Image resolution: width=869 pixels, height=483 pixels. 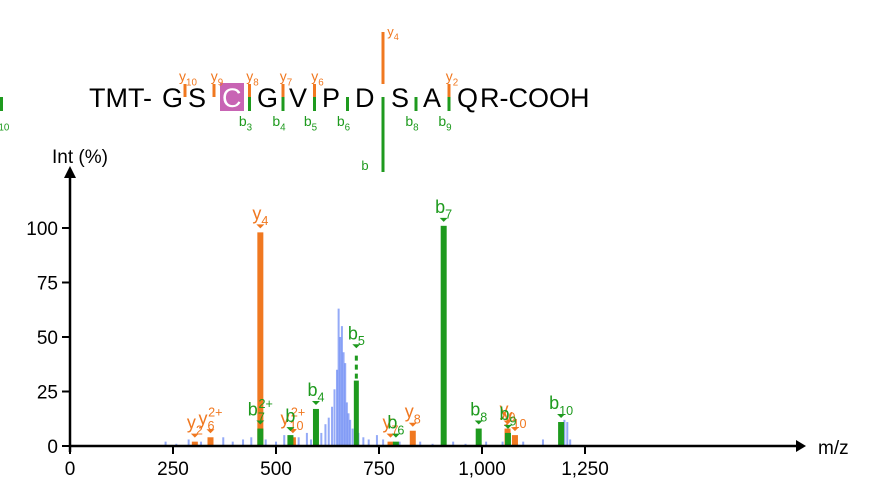 What do you see at coordinates (317, 78) in the screenshot?
I see `y-cleavage-label: y6` at bounding box center [317, 78].